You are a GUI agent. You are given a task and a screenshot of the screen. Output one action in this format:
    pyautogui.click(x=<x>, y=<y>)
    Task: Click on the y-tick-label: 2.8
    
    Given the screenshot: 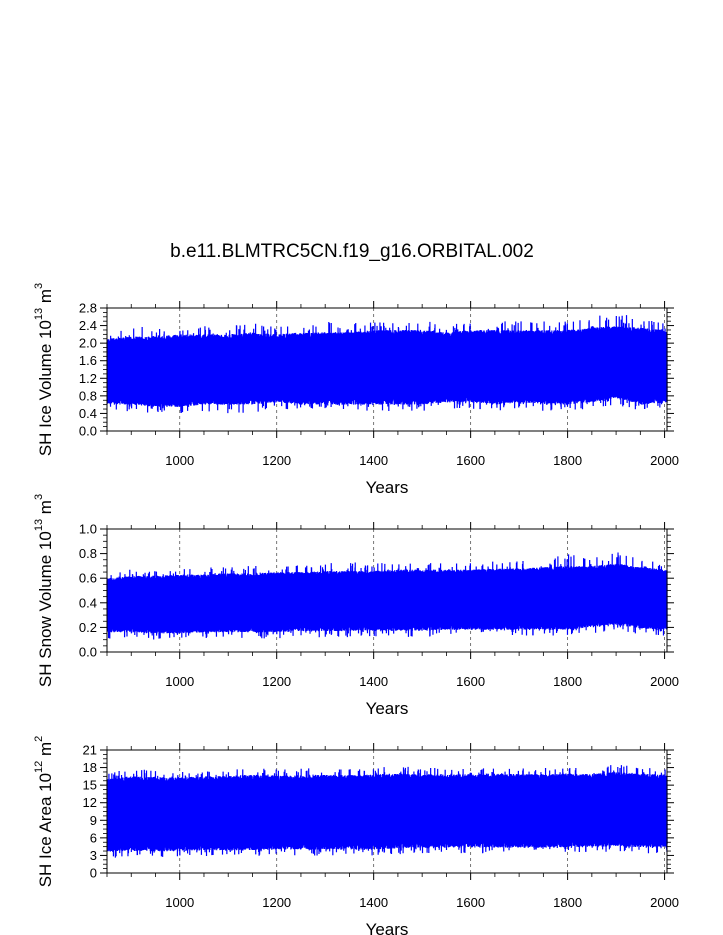 What is the action you would take?
    pyautogui.click(x=88, y=308)
    